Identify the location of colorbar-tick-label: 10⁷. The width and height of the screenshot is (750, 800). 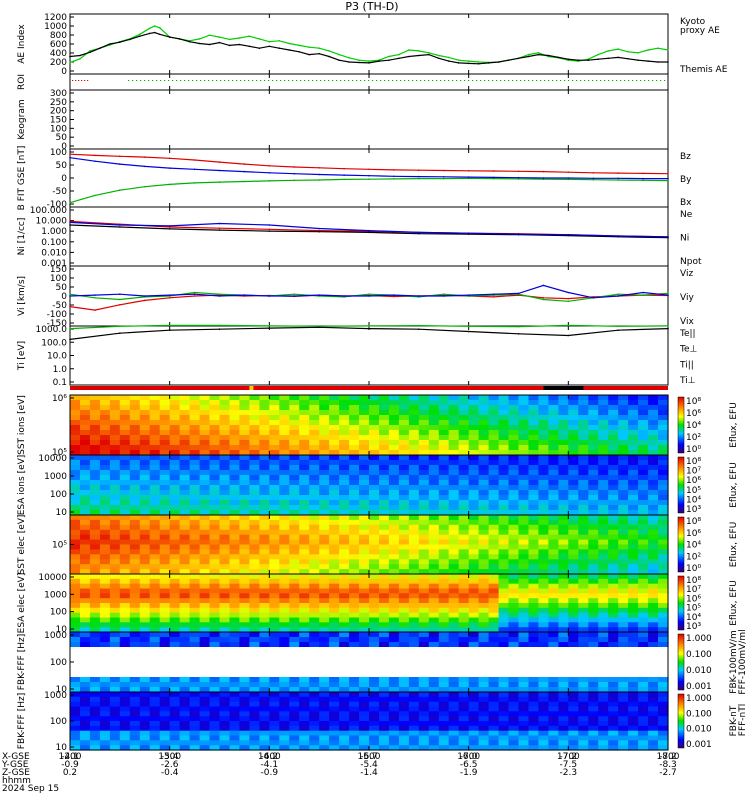
(693, 472).